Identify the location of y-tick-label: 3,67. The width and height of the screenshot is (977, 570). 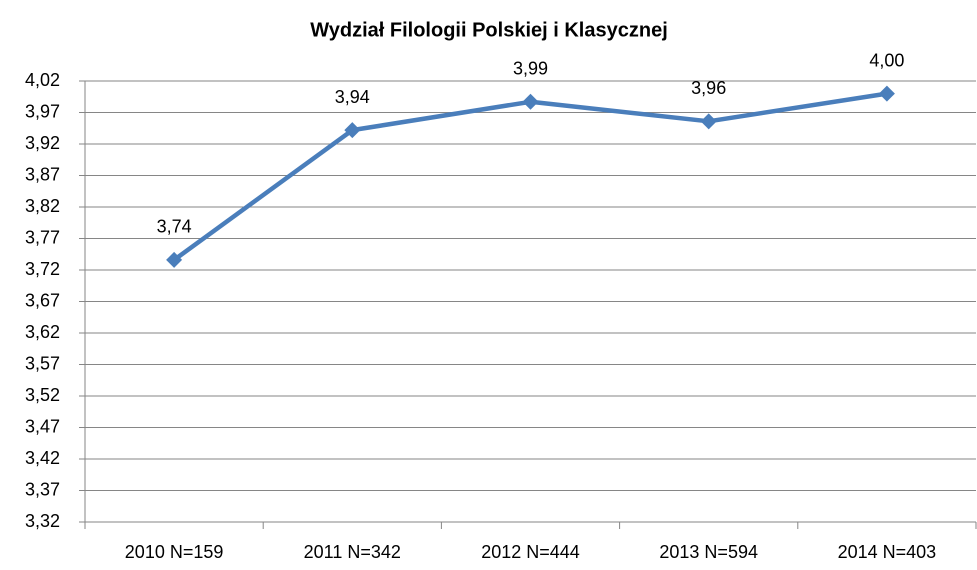
(42, 300).